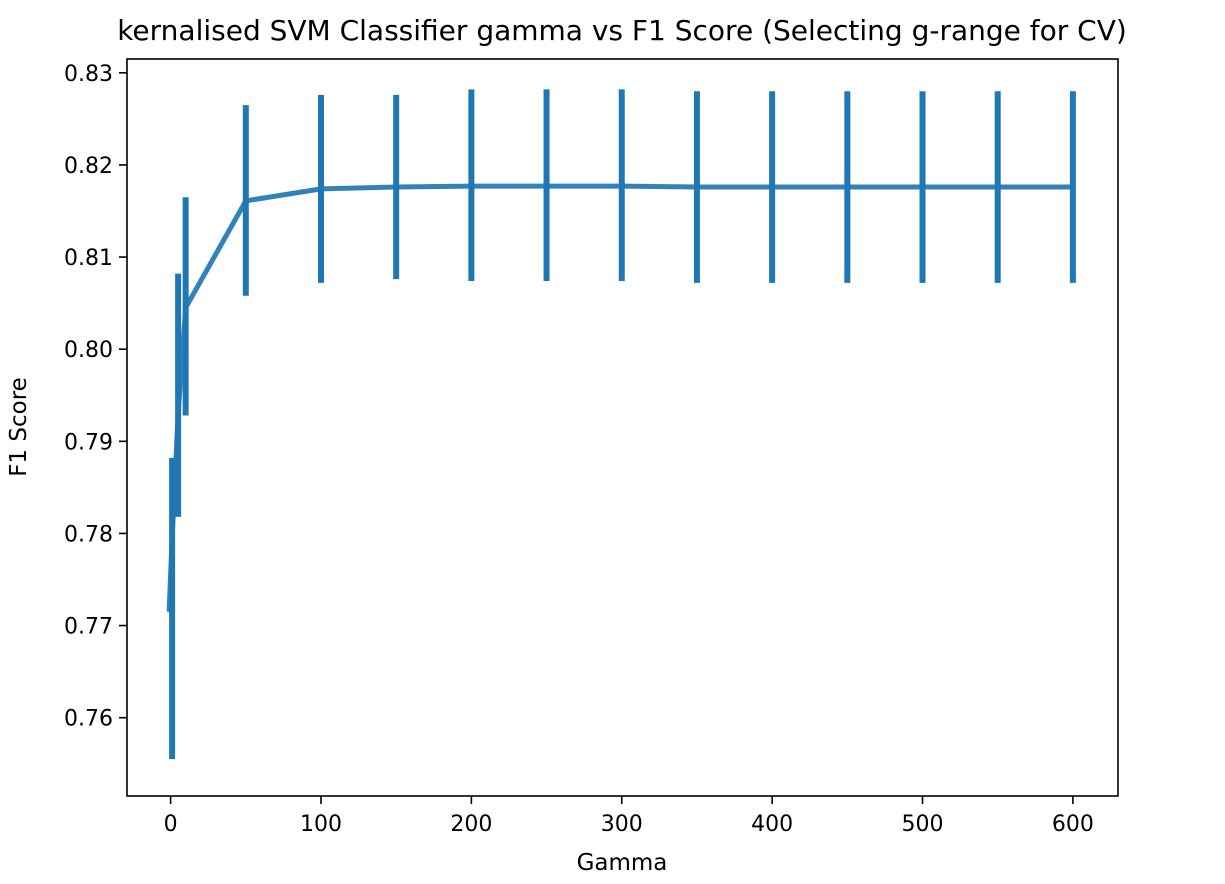 The height and width of the screenshot is (884, 1225). I want to click on x-axis: 0 100 200 300 400 500 600, so click(629, 816).